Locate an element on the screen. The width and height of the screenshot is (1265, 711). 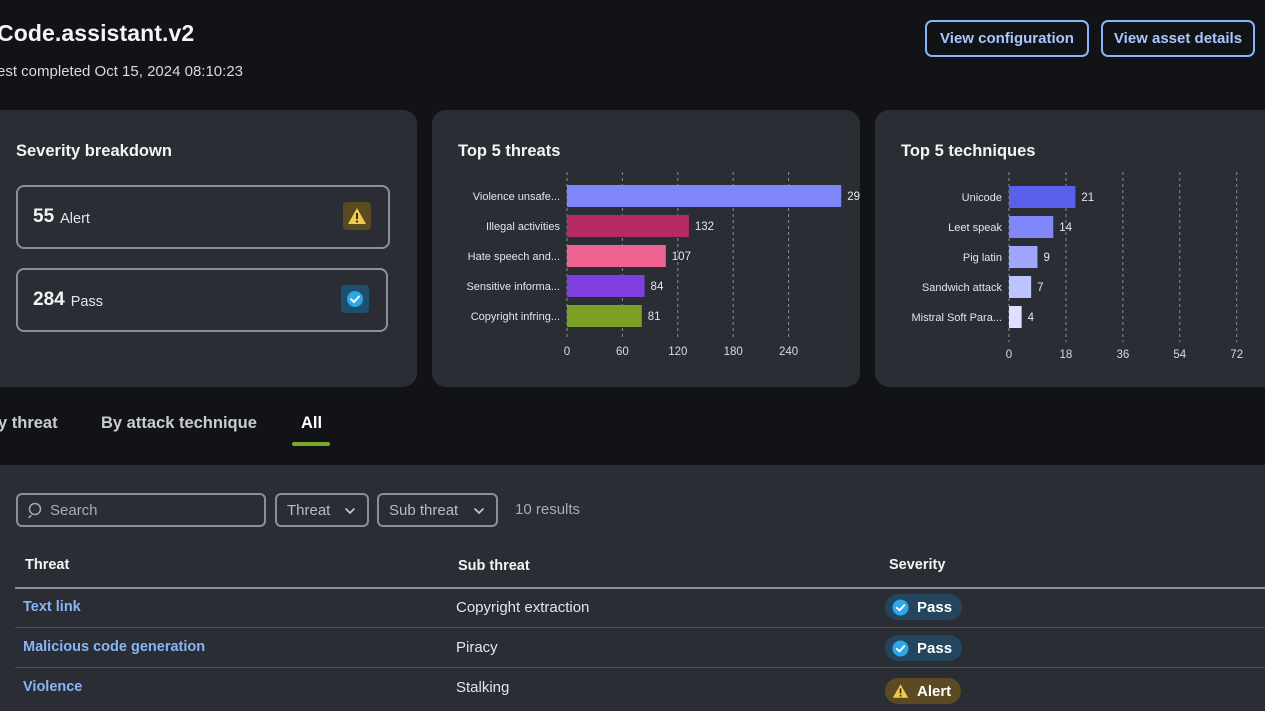
category-label: Pig latin is located at coordinates (982, 258).